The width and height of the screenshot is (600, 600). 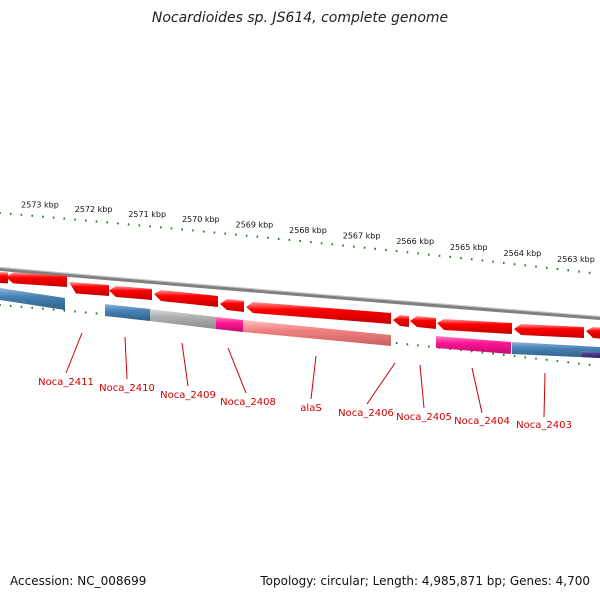 I want to click on gene-label-noca-2405: Noca_2405, so click(x=424, y=417).